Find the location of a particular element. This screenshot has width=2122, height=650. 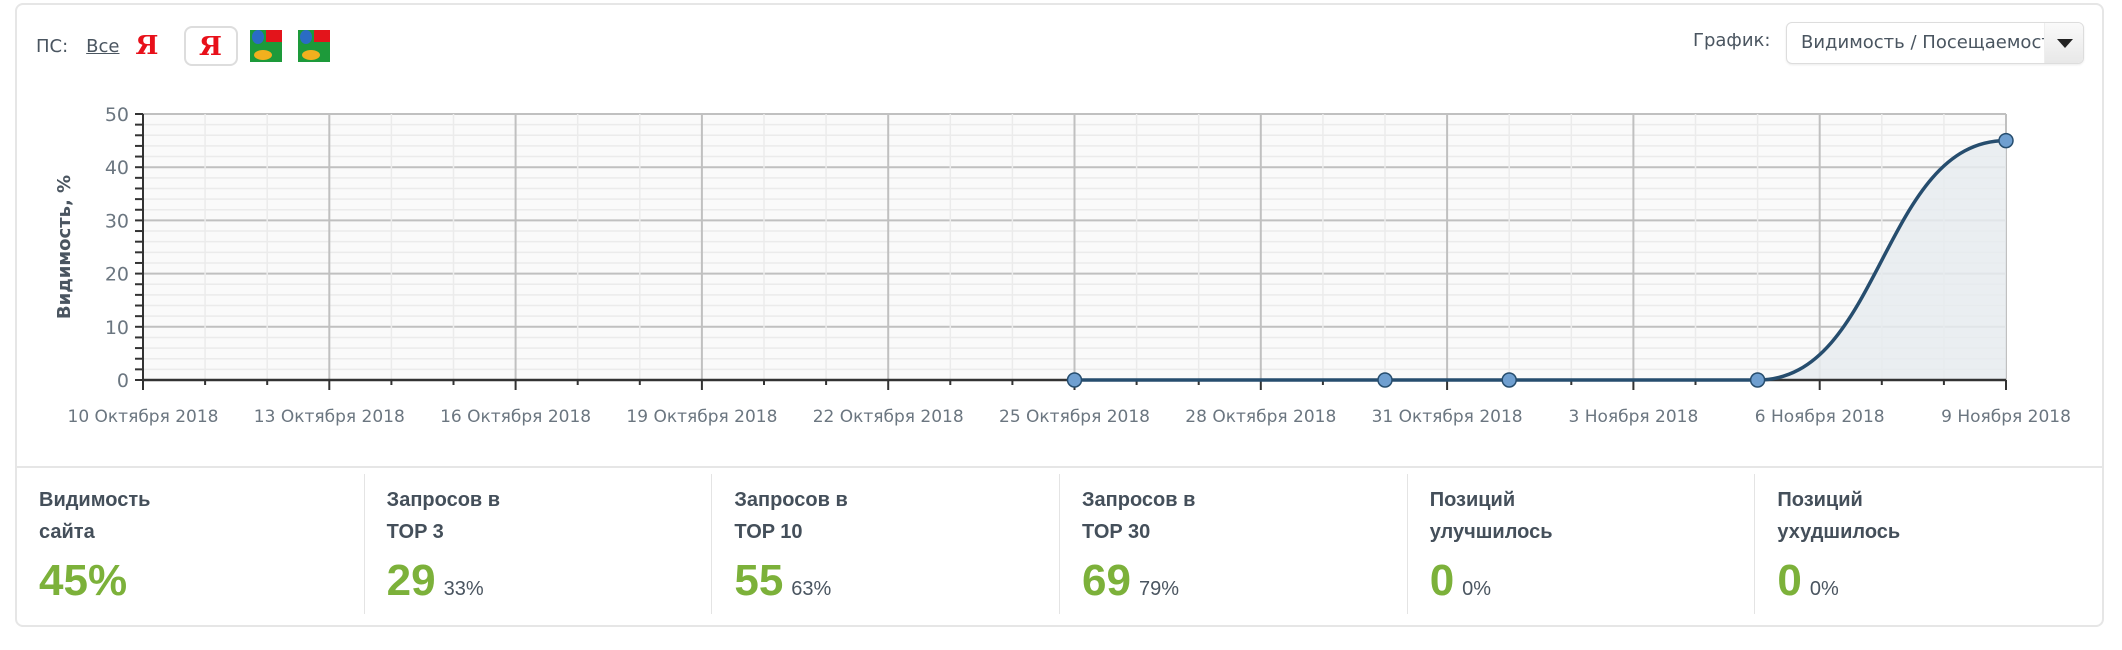

x-tick-label: 3 Ноября 2018 is located at coordinates (1633, 417).